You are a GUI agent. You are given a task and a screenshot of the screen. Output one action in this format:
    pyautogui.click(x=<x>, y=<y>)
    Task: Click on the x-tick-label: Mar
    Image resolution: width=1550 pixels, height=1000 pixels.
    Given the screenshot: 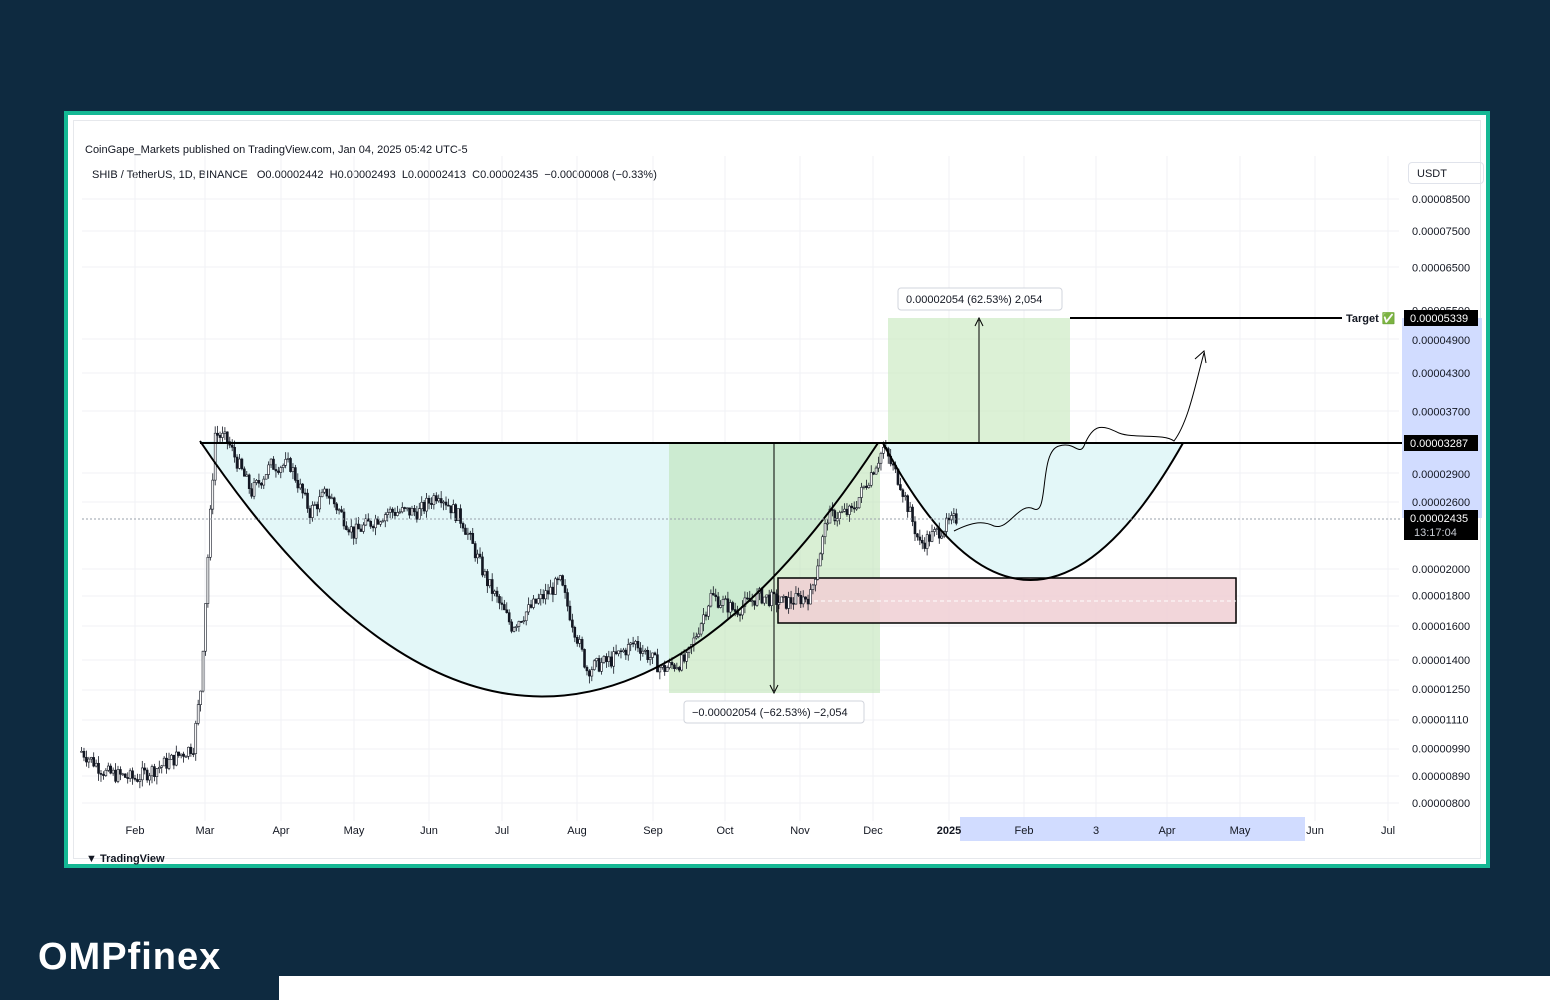 What is the action you would take?
    pyautogui.click(x=205, y=831)
    